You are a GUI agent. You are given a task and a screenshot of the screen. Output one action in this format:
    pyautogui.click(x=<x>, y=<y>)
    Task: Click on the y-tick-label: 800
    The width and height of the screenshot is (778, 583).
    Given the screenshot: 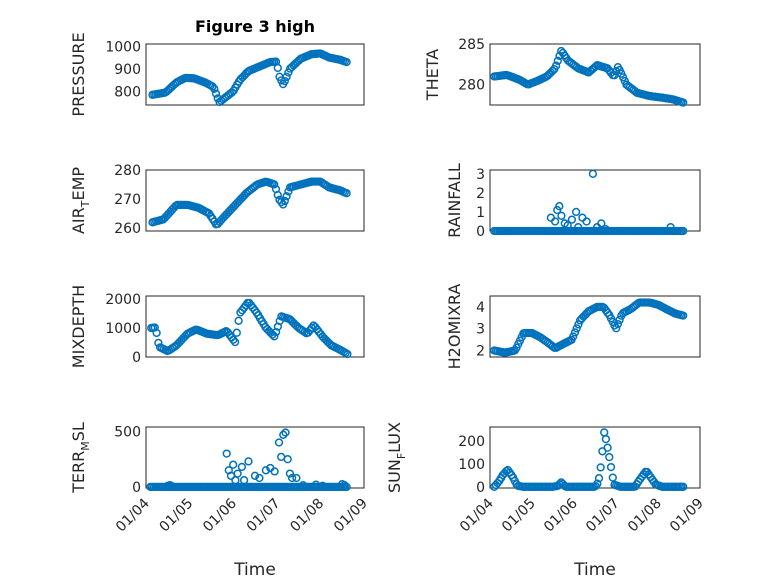 What is the action you would take?
    pyautogui.click(x=127, y=92)
    